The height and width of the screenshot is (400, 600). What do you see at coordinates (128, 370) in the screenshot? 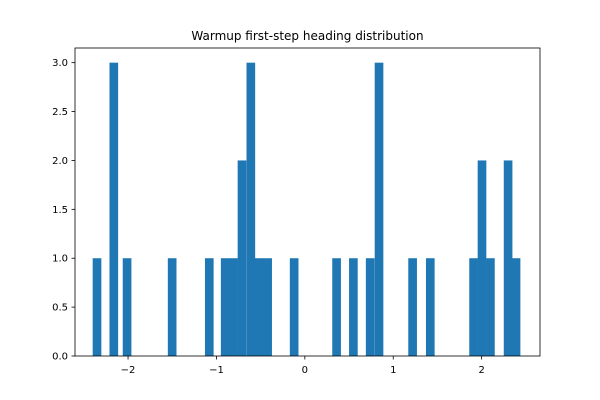
I see `x-tick-label: −2` at bounding box center [128, 370].